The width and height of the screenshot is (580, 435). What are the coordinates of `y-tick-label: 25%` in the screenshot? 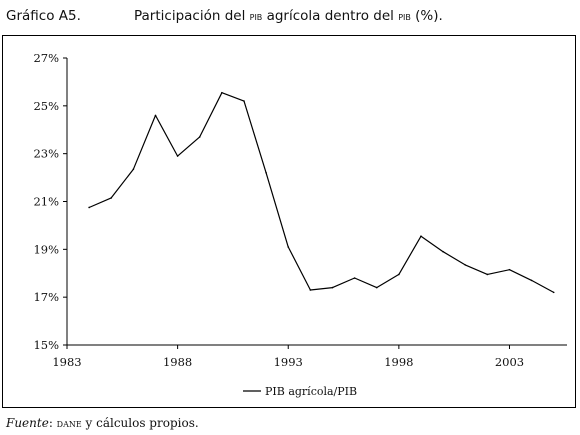 It's located at (46, 106).